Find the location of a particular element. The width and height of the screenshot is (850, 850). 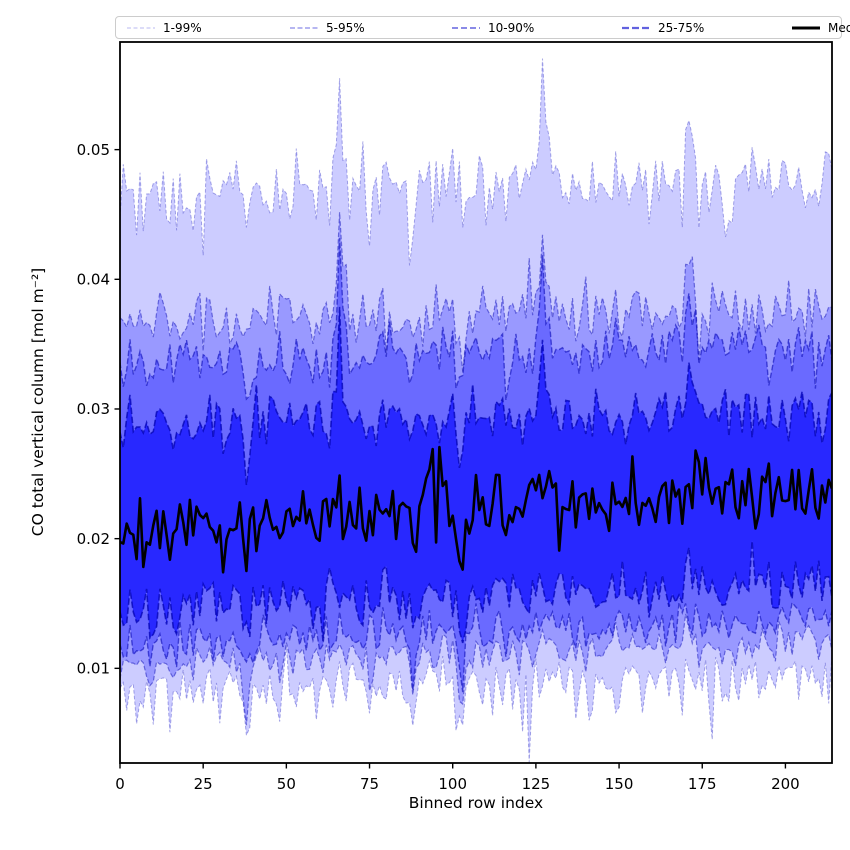

percentile-line-p5 is located at coordinates (476, 669).